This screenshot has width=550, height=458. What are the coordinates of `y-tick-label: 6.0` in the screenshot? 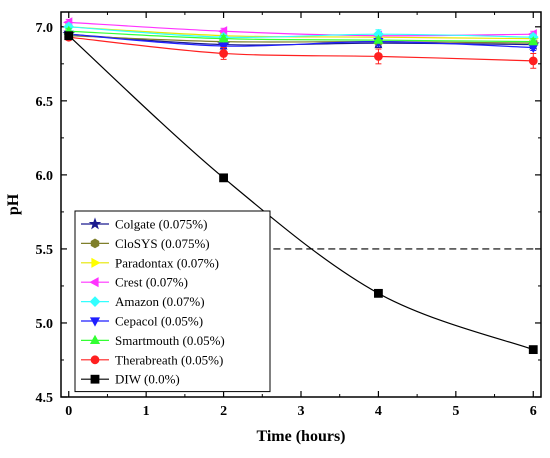 It's located at (45, 176).